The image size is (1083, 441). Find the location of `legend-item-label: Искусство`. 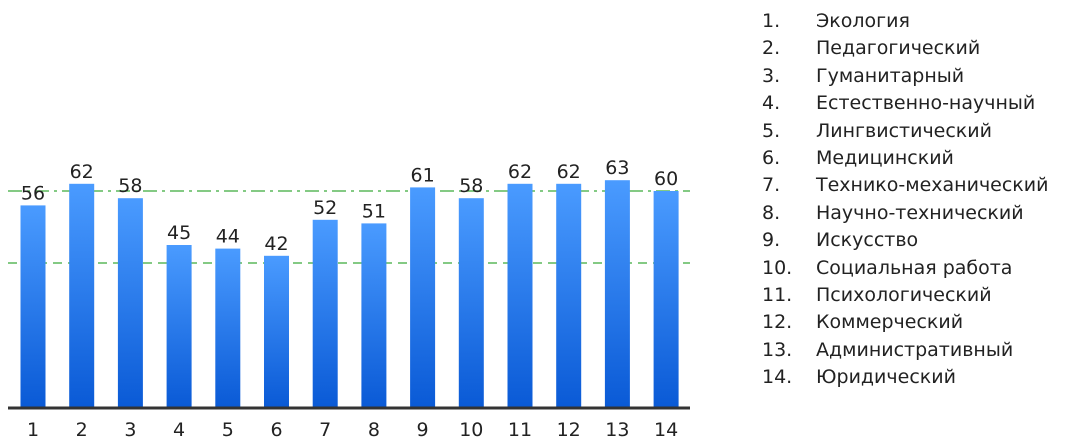

legend-item-label: Искусство is located at coordinates (867, 240).